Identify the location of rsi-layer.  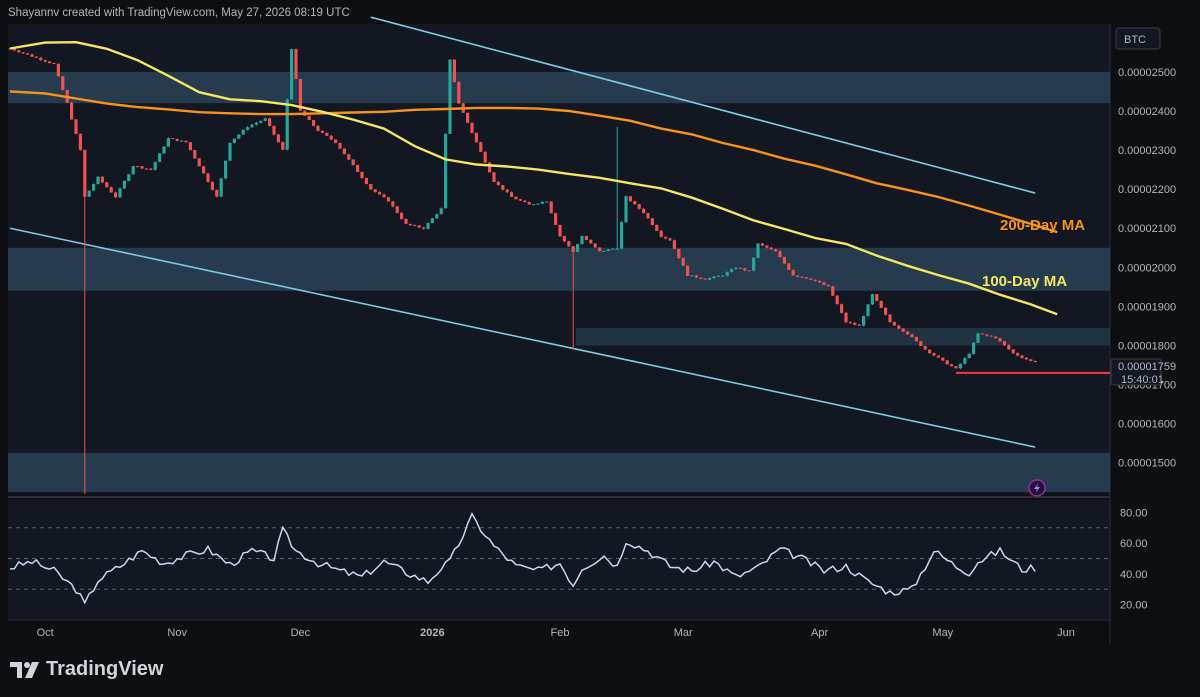
(559, 558).